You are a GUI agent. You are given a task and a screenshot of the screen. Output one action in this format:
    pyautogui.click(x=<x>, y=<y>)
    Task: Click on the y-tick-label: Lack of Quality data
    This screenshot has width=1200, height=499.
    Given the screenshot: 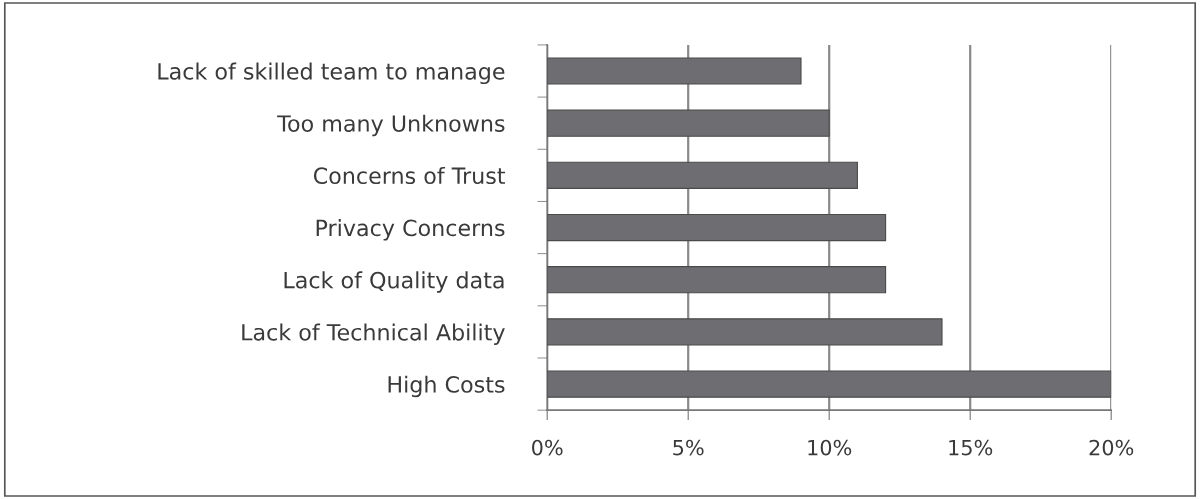 What is the action you would take?
    pyautogui.click(x=394, y=282)
    